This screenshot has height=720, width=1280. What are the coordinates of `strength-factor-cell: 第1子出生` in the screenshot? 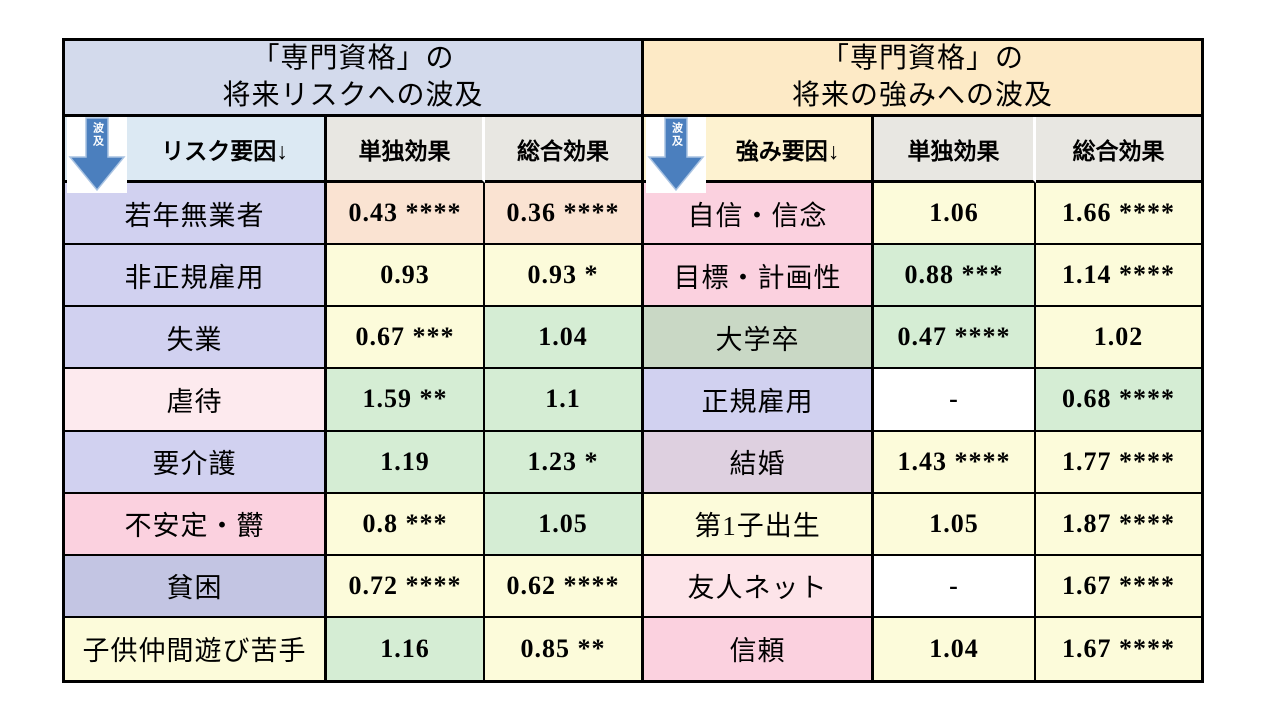 It's located at (759, 524).